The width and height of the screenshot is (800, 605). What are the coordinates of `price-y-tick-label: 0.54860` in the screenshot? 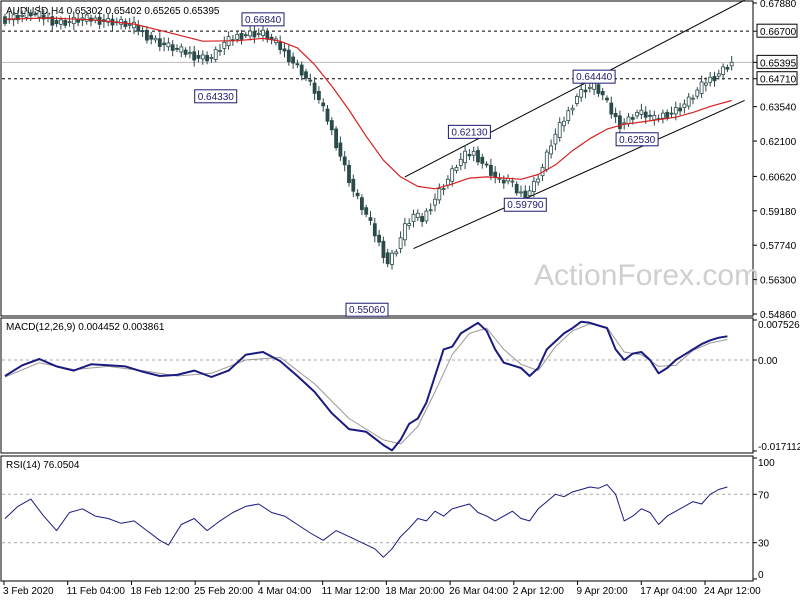 It's located at (778, 315).